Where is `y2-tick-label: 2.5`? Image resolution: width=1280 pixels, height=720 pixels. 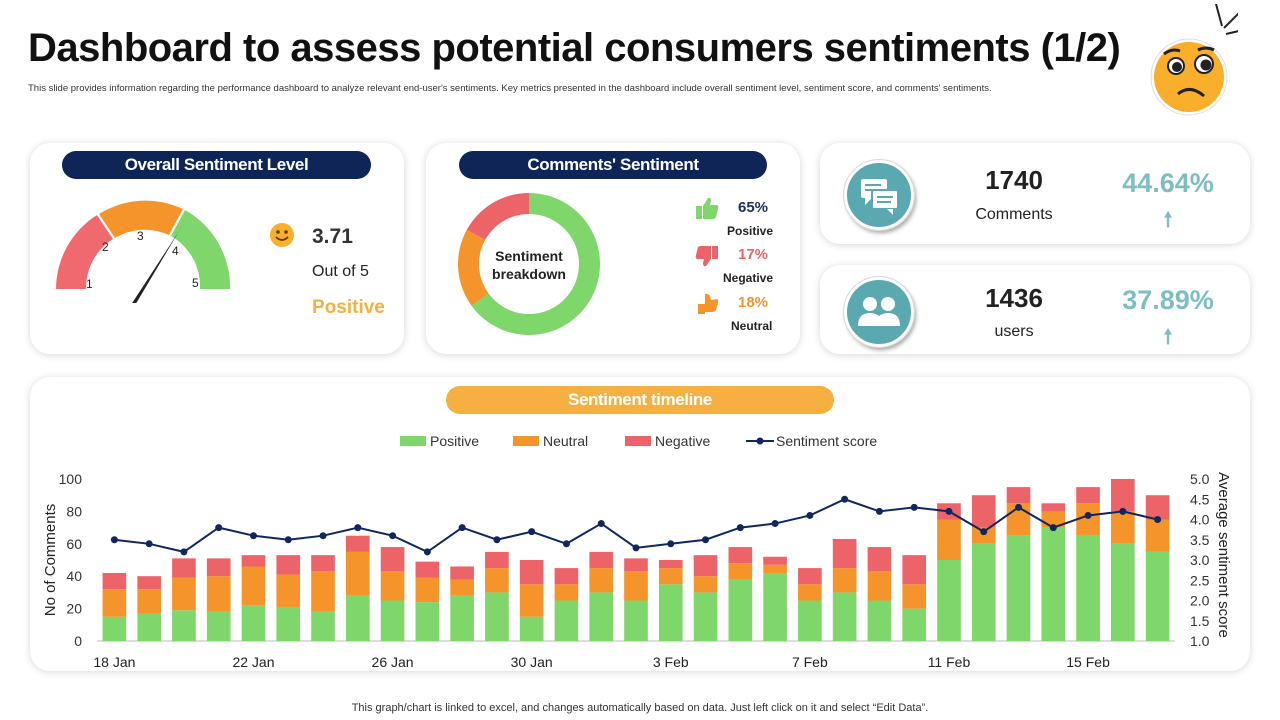 y2-tick-label: 2.5 is located at coordinates (1200, 580).